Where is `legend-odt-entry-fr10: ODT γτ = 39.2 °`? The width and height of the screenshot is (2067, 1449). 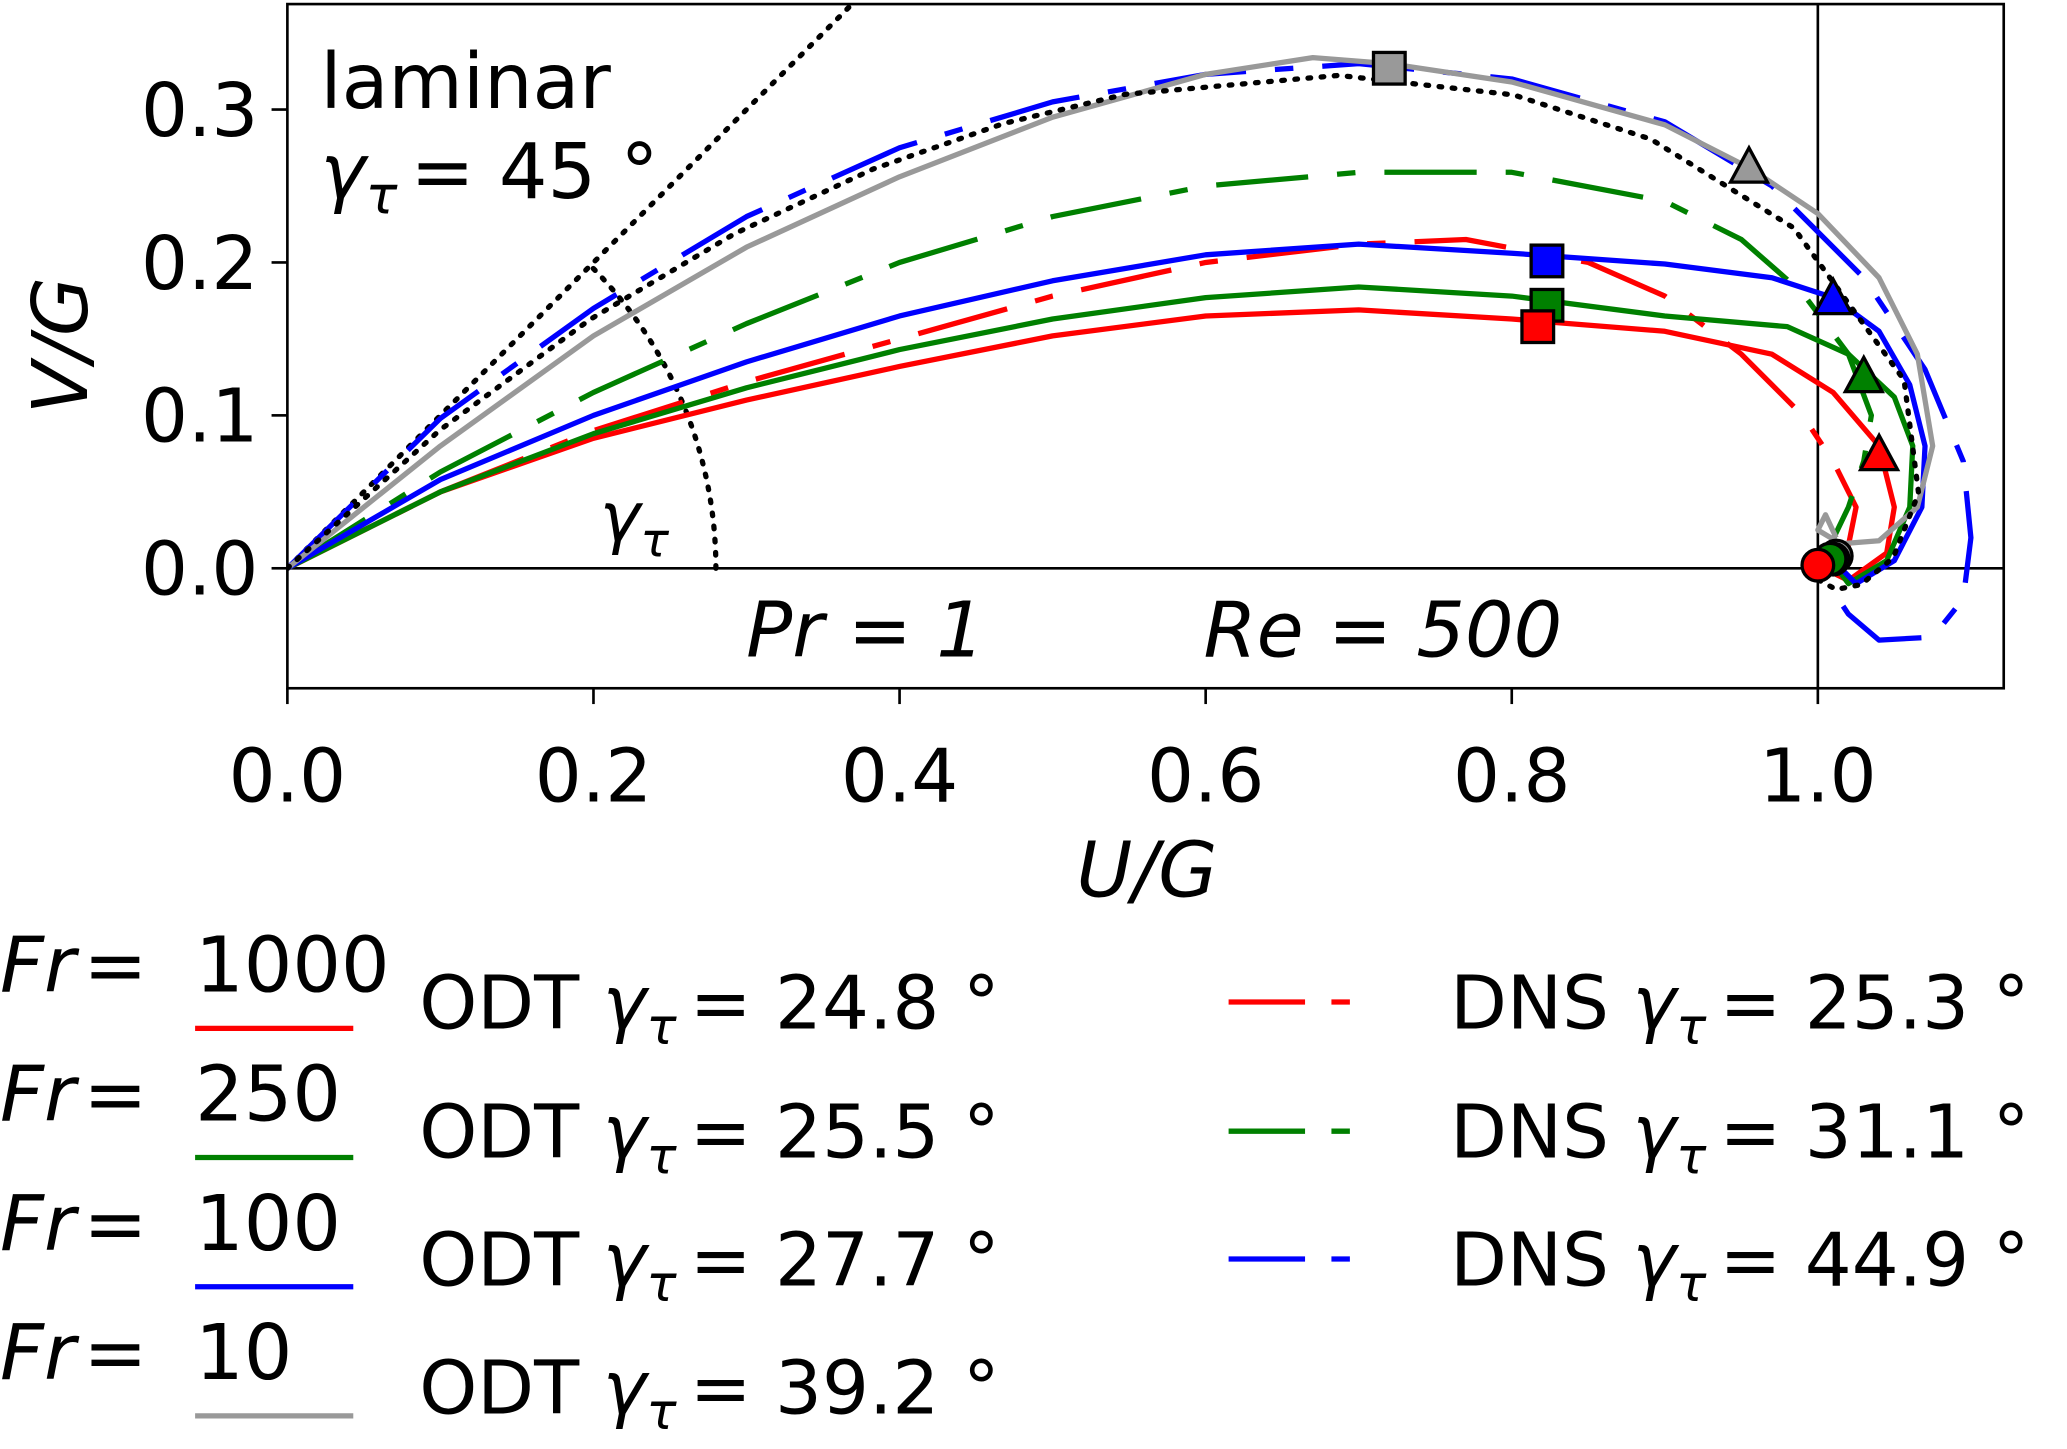 legend-odt-entry-fr10: ODT γτ = 39.2 ° is located at coordinates (709, 1393).